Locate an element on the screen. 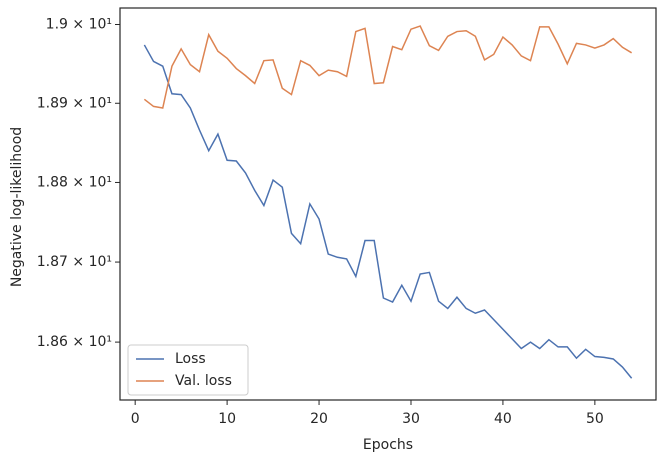 The image size is (666, 467). x-tick-label: 10 is located at coordinates (227, 419).